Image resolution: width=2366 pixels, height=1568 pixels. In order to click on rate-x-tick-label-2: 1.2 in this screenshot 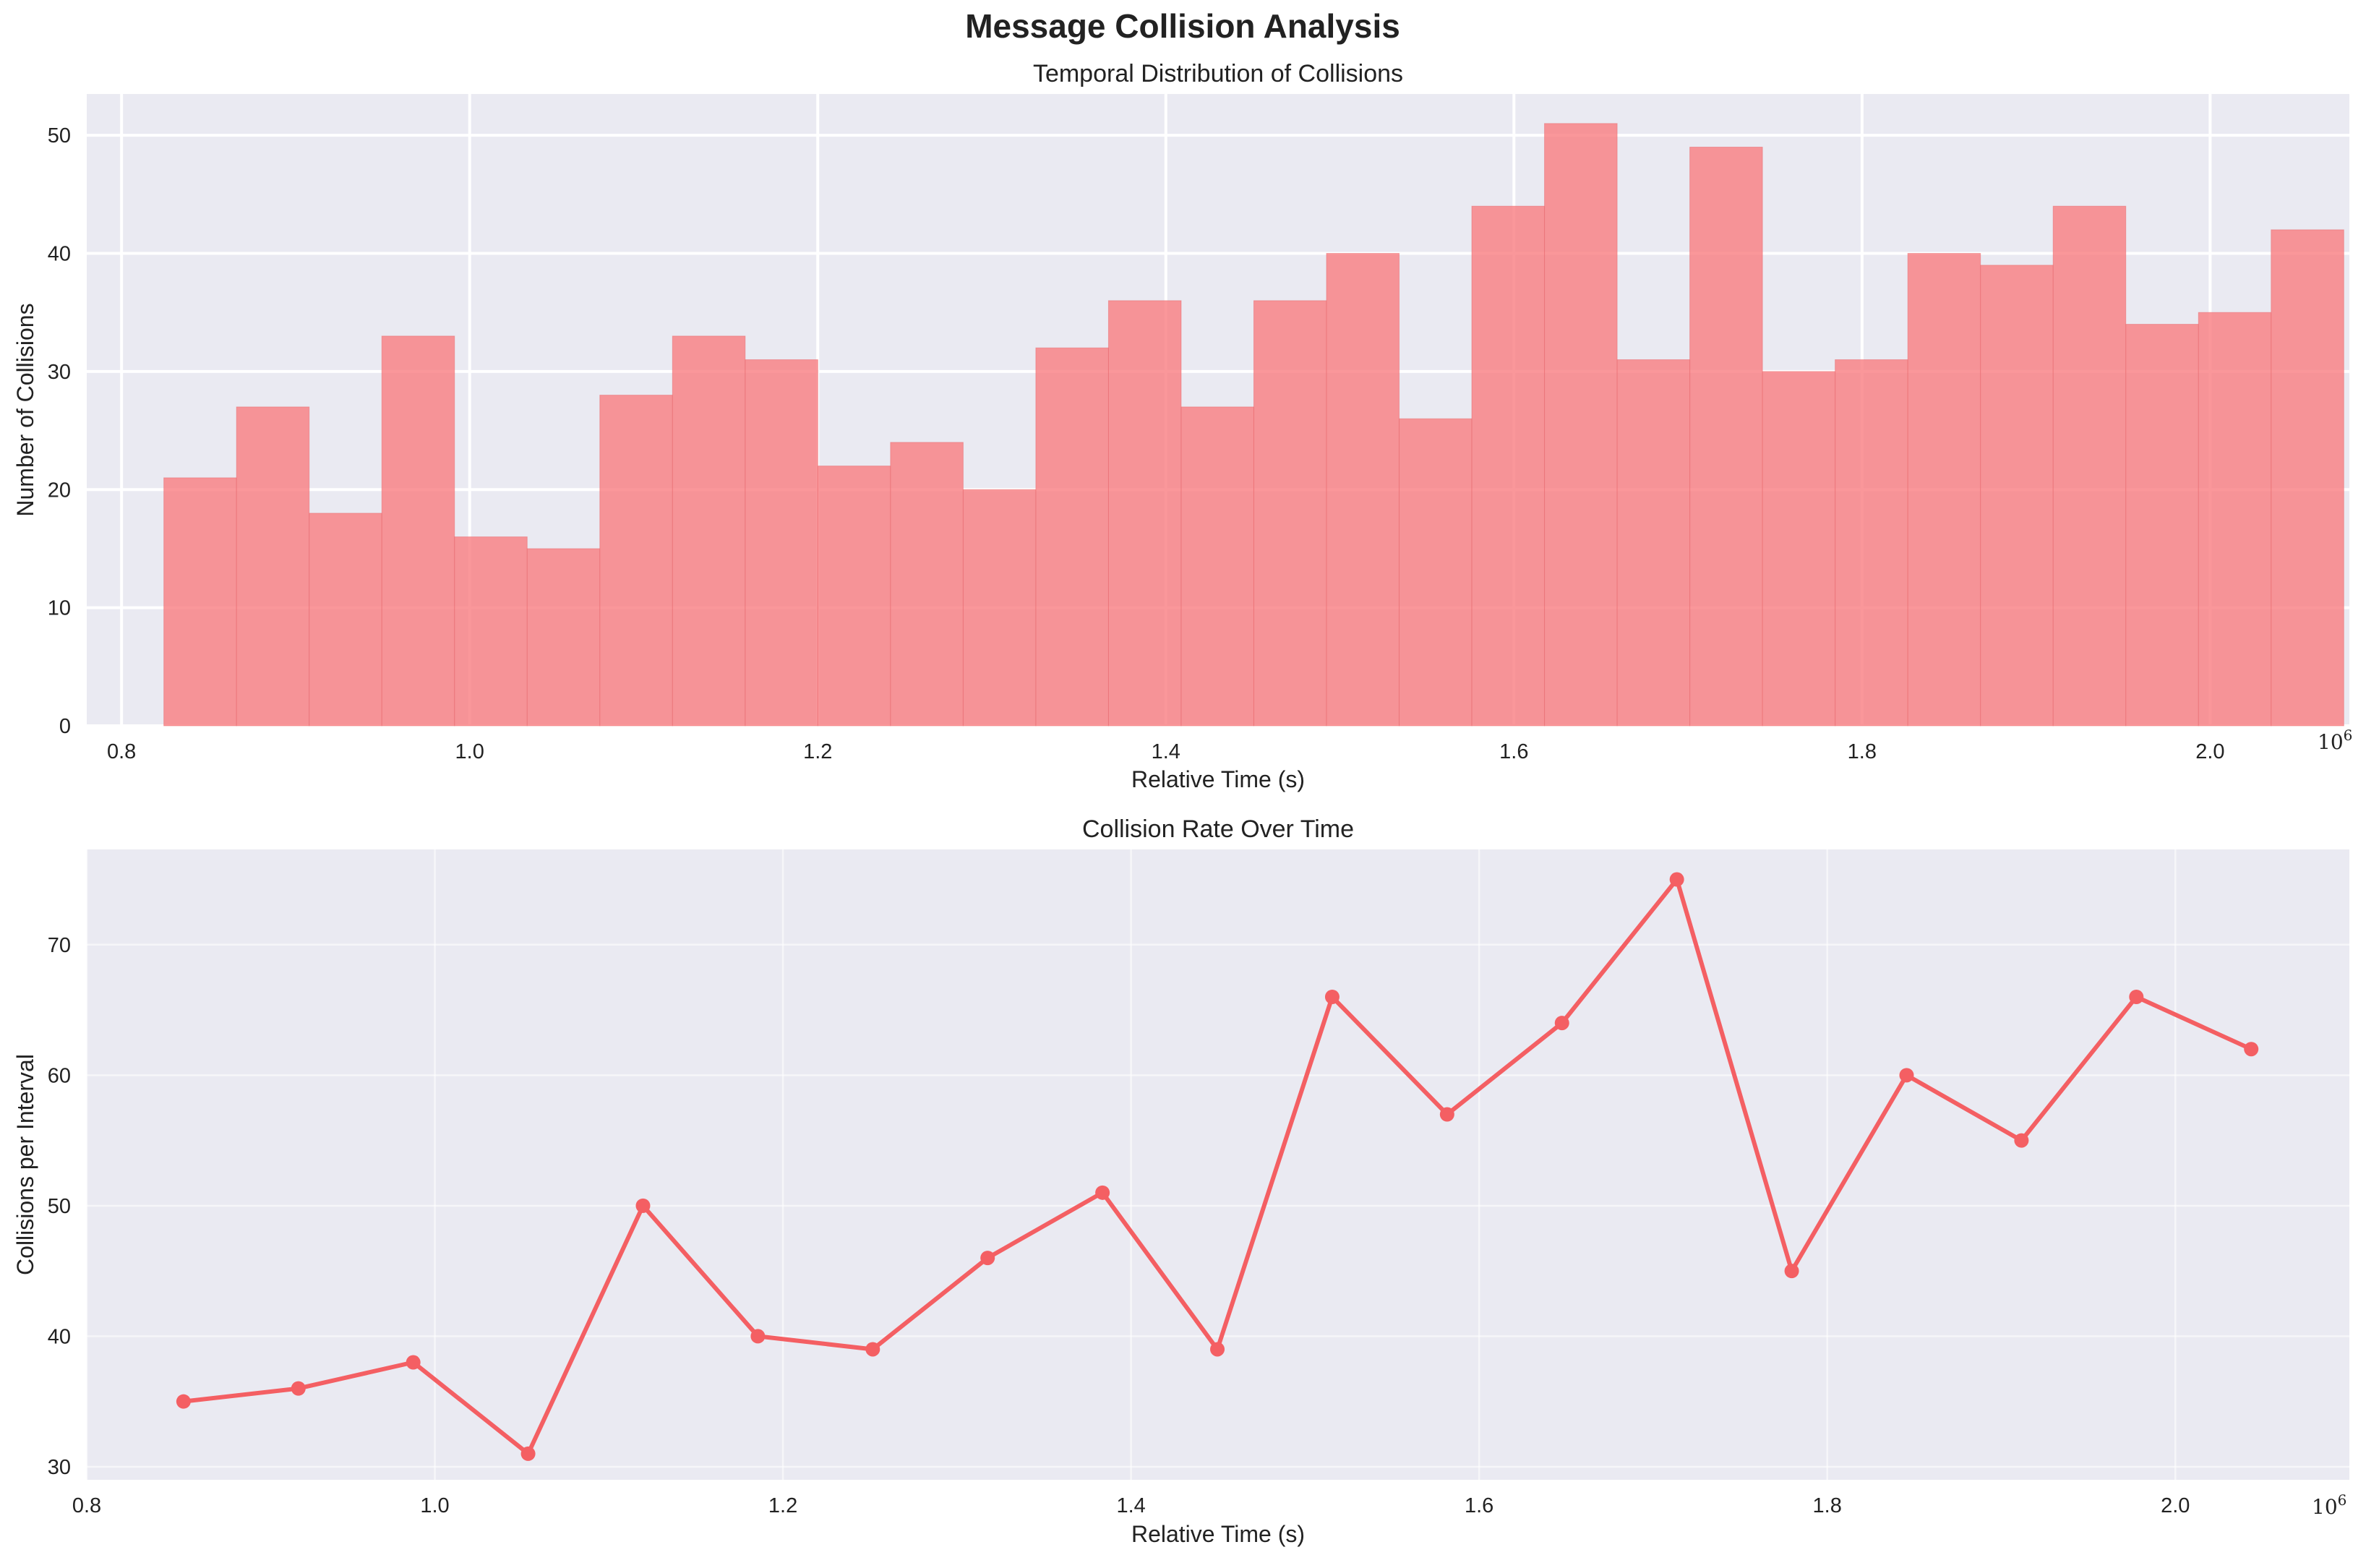, I will do `click(782, 1505)`.